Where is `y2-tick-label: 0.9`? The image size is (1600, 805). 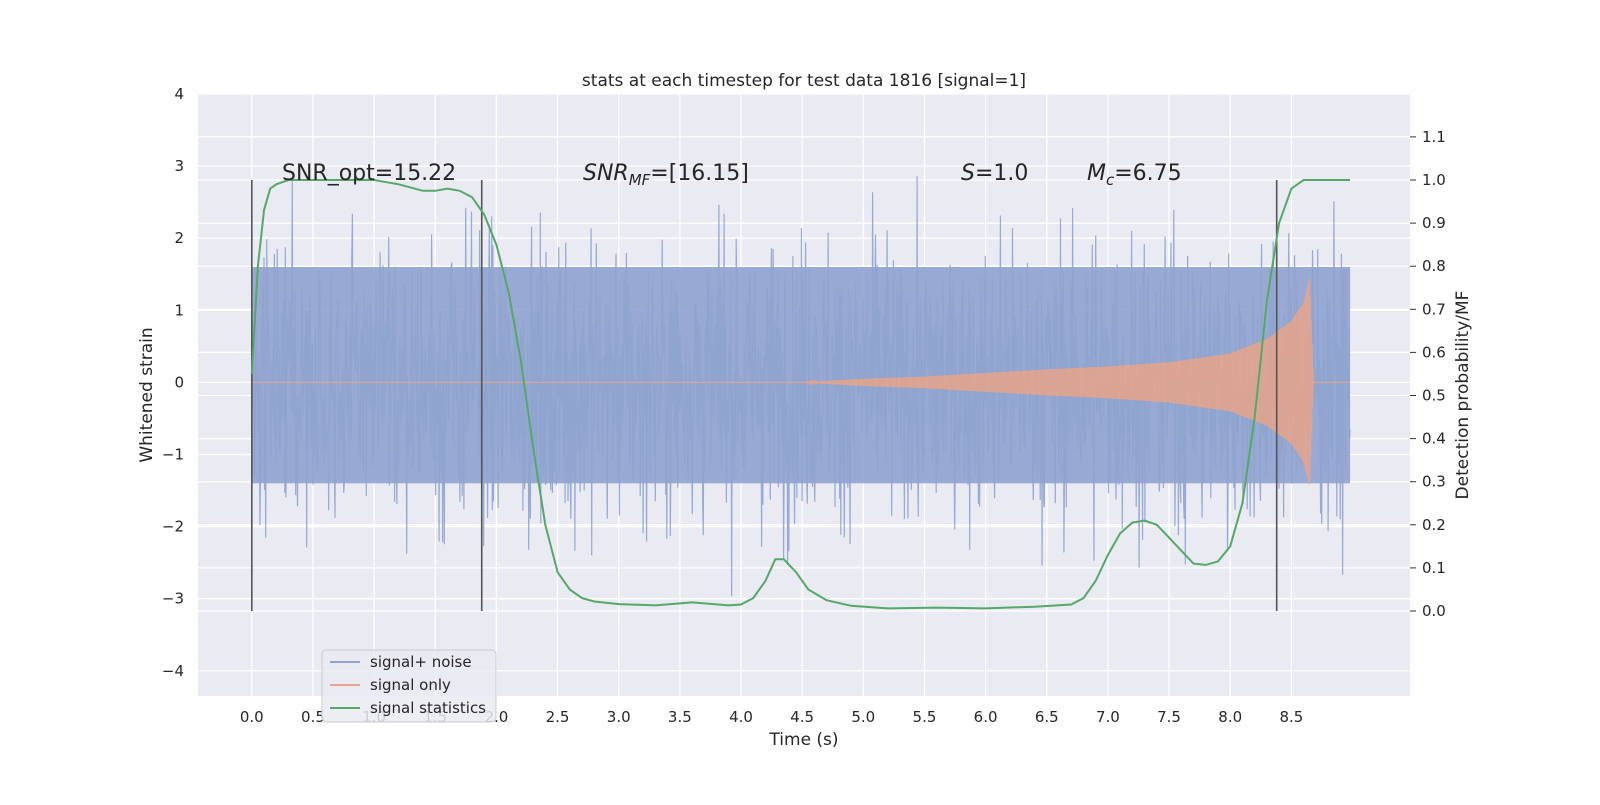
y2-tick-label: 0.9 is located at coordinates (1434, 223).